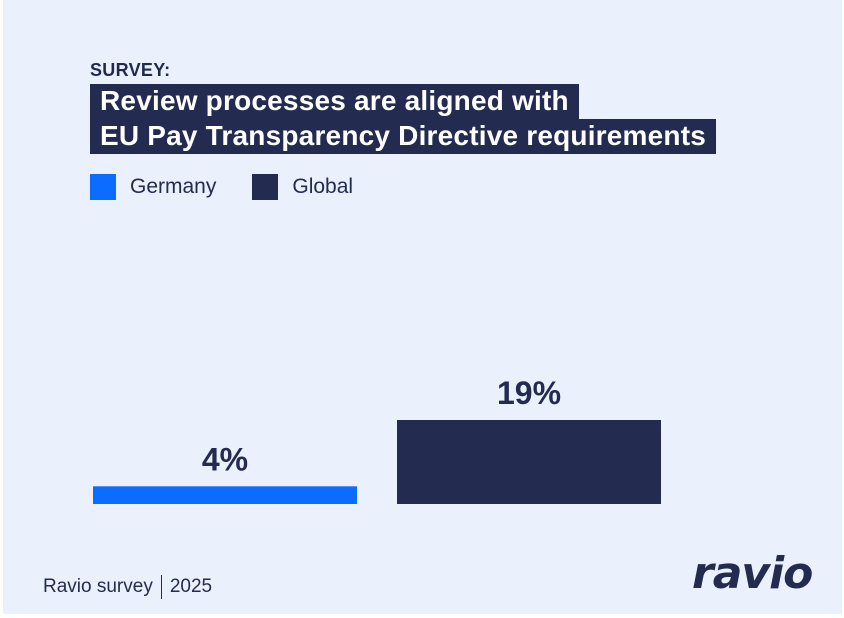 The image size is (844, 618). I want to click on footer-source: Ravio survey 2025, so click(127, 587).